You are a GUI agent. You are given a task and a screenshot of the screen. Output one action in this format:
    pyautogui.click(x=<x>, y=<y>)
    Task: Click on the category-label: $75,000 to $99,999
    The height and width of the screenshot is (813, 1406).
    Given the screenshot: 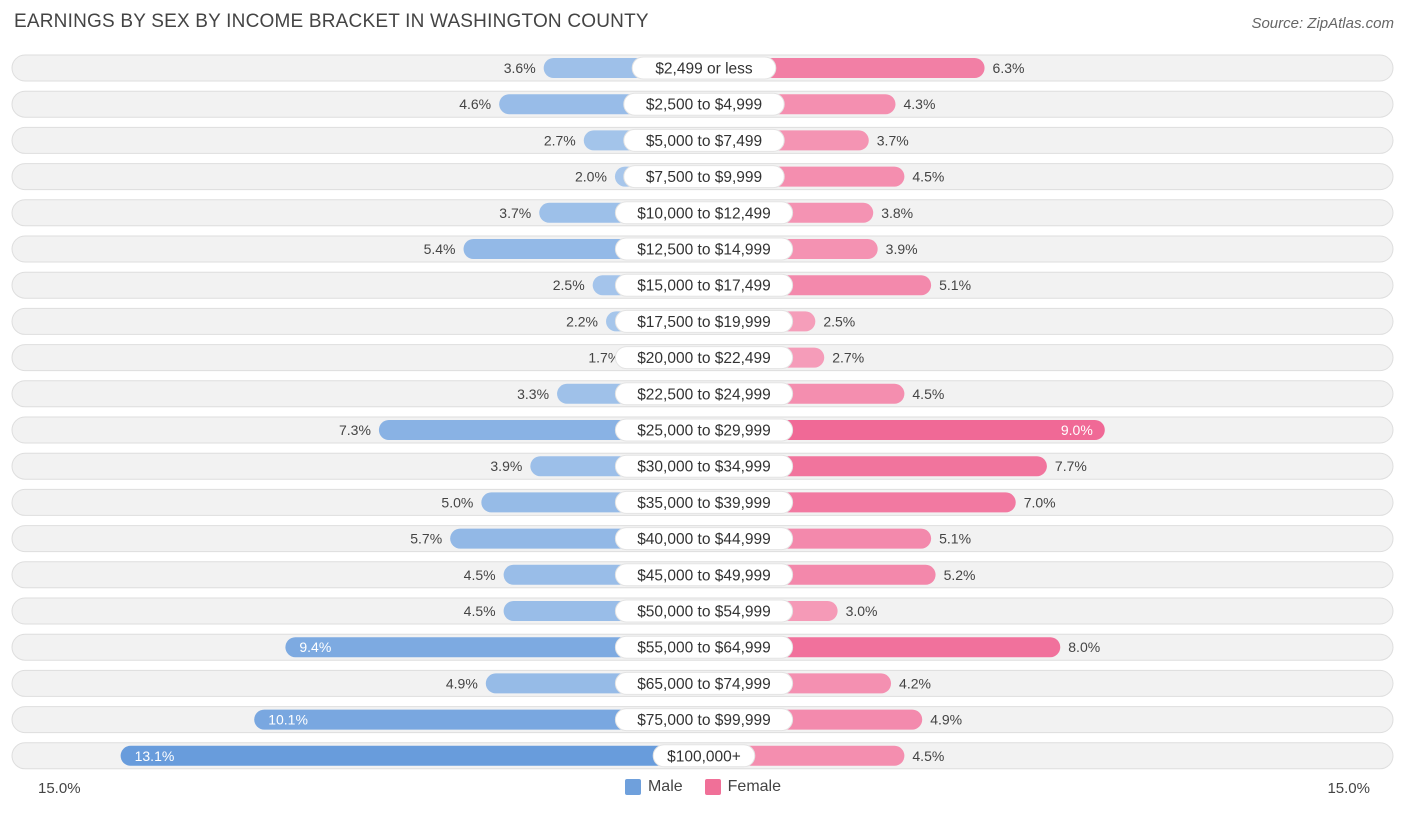 What is the action you would take?
    pyautogui.click(x=704, y=720)
    